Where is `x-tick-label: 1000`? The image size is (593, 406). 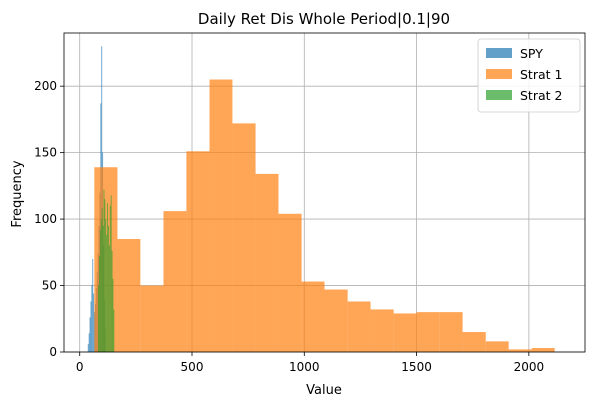 x-tick-label: 1000 is located at coordinates (304, 367).